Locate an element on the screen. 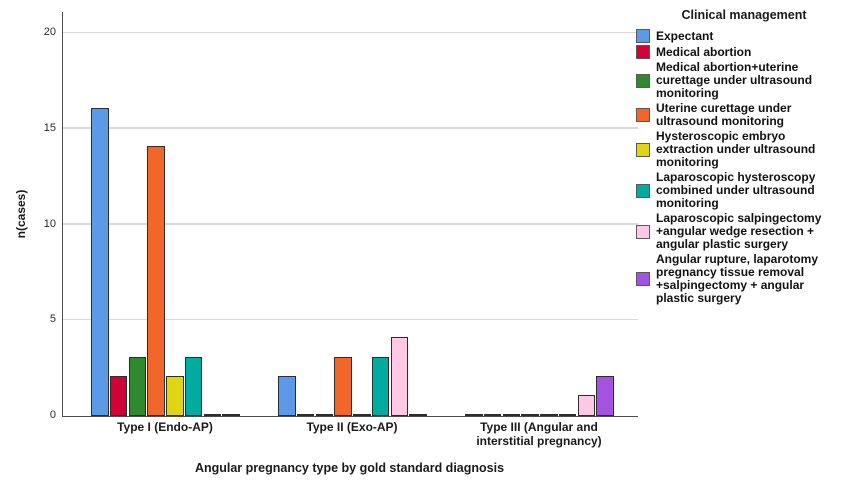 The image size is (854, 492). gridline-y15 is located at coordinates (350, 128).